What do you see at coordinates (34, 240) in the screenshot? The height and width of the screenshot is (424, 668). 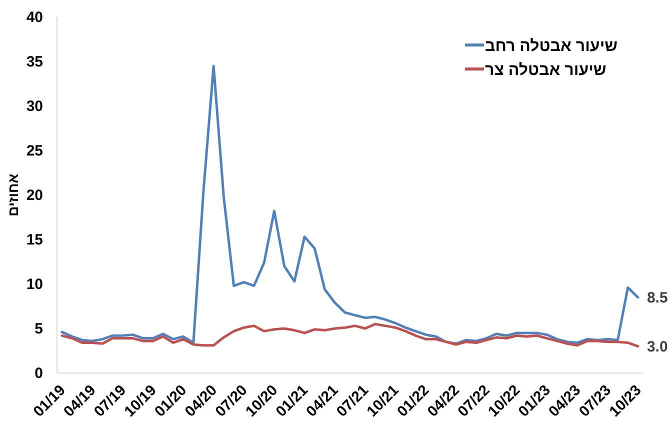 I see `y-tick-label: 15` at bounding box center [34, 240].